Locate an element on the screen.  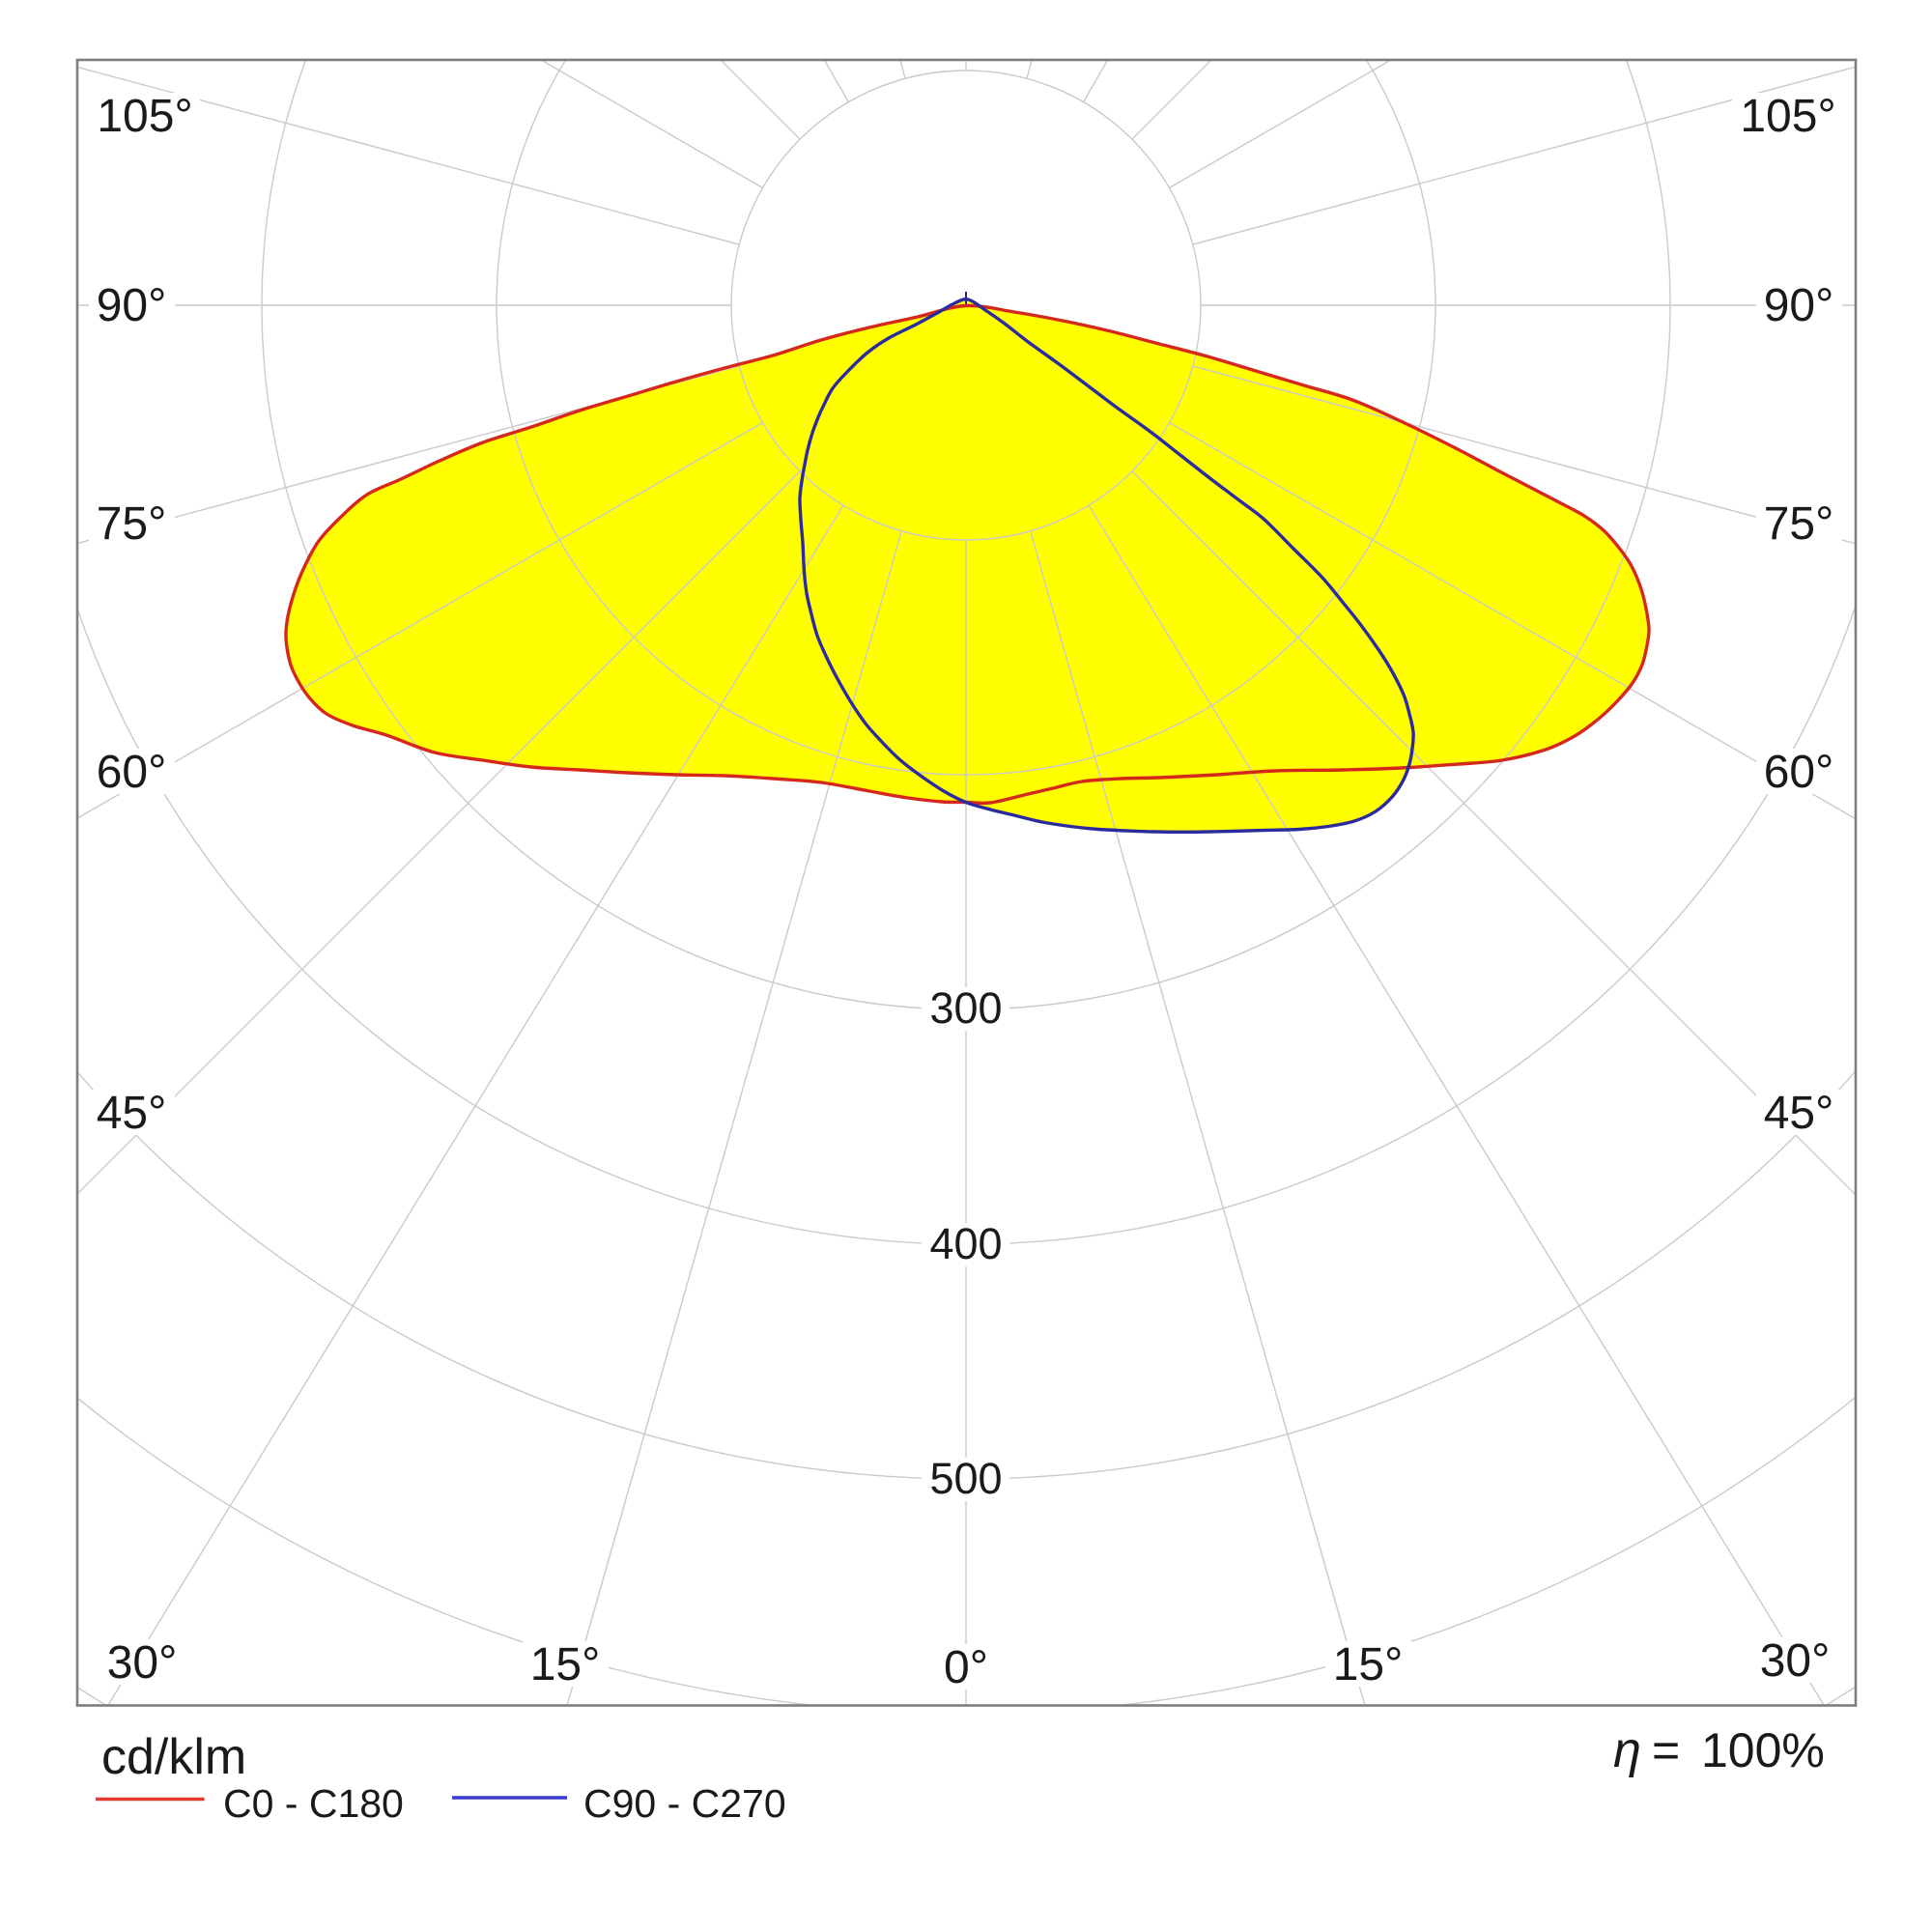
svg-text: C90 - C270 is located at coordinates (684, 1803).